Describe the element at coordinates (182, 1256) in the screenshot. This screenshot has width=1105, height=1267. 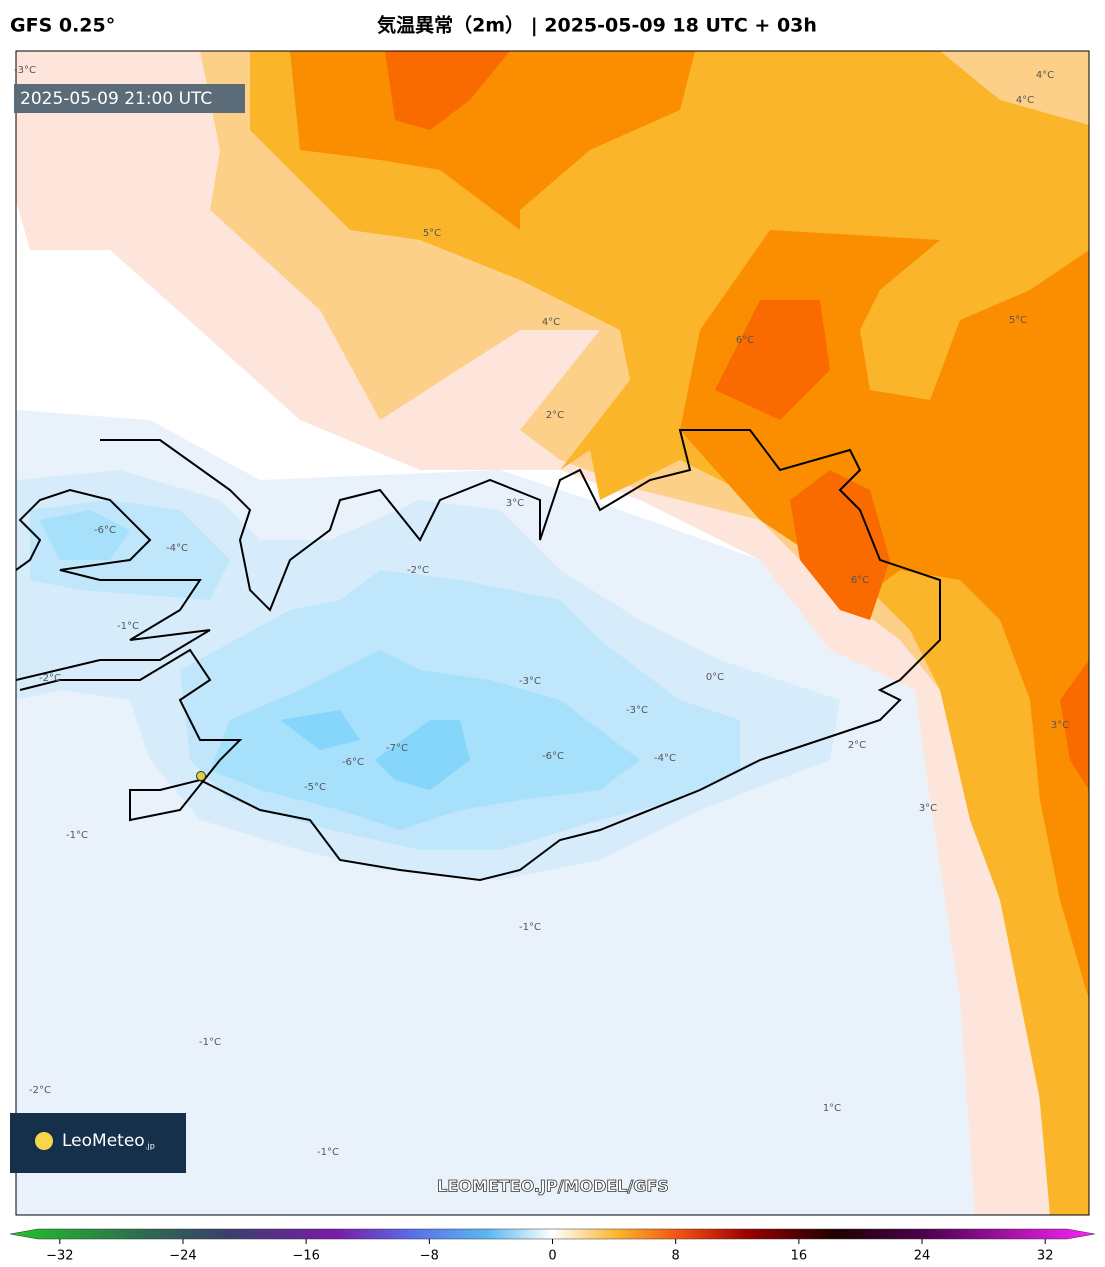
I see `colorbar-tick-label: −24` at that location.